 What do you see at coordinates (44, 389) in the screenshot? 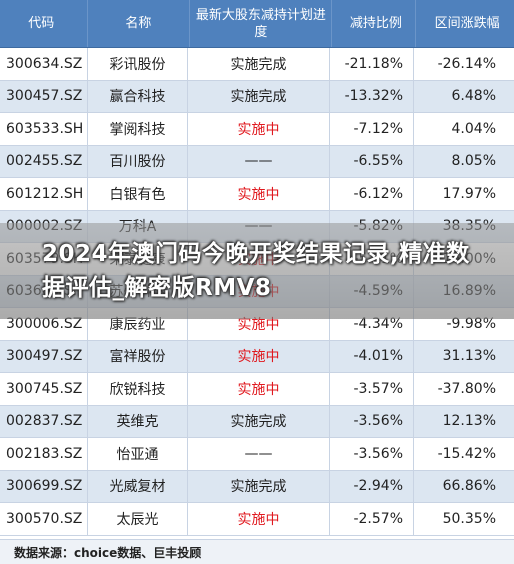
I see `cell-code: 300745.SZ` at bounding box center [44, 389].